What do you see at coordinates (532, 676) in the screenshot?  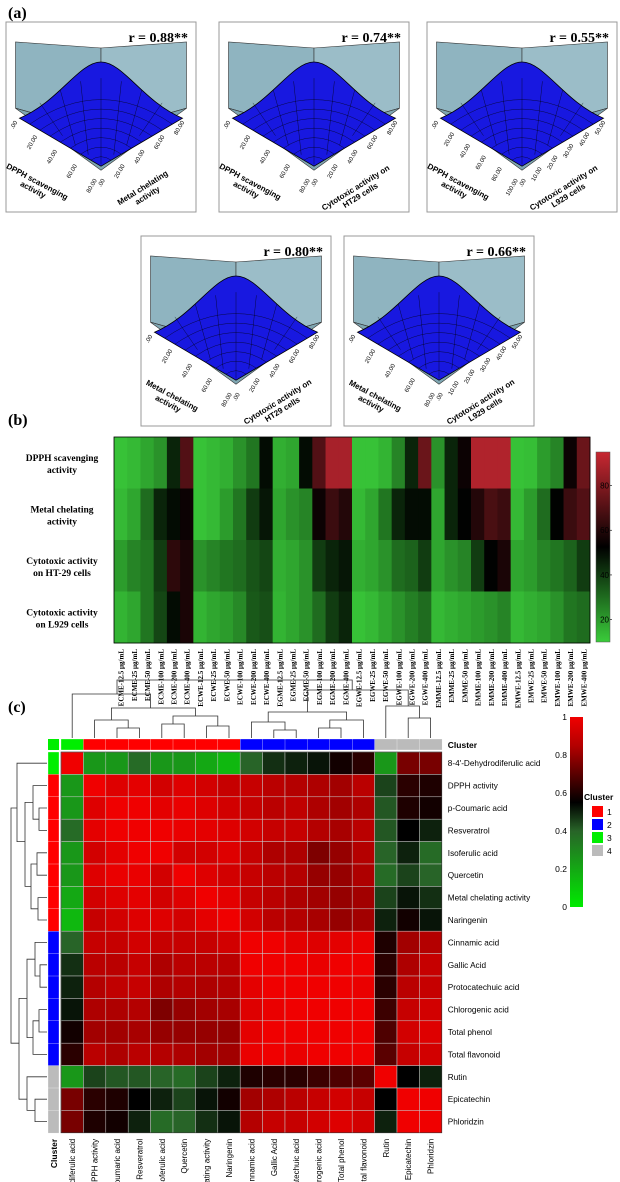 I see `heatmap-b-col-label: EMWE-25 µg/mL` at bounding box center [532, 676].